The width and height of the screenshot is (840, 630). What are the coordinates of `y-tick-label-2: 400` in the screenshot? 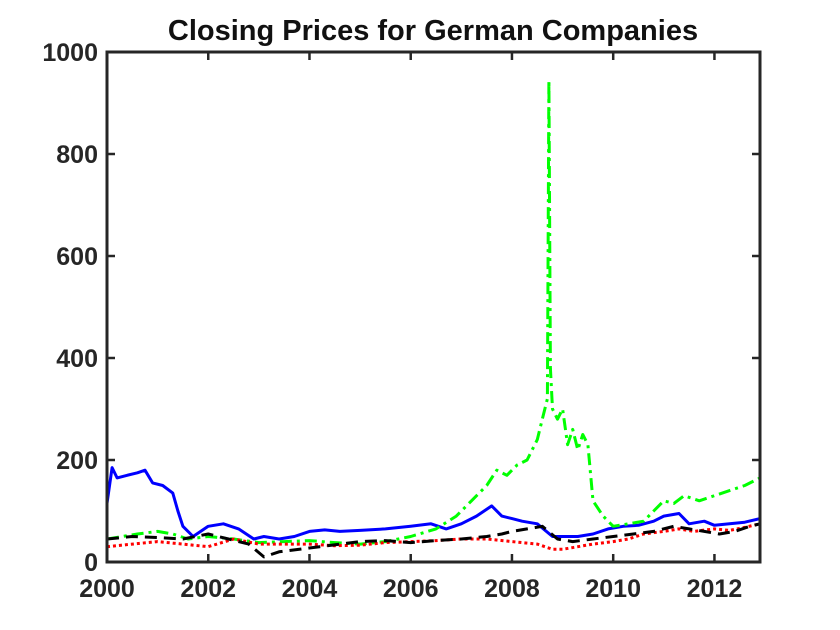 It's located at (77, 359).